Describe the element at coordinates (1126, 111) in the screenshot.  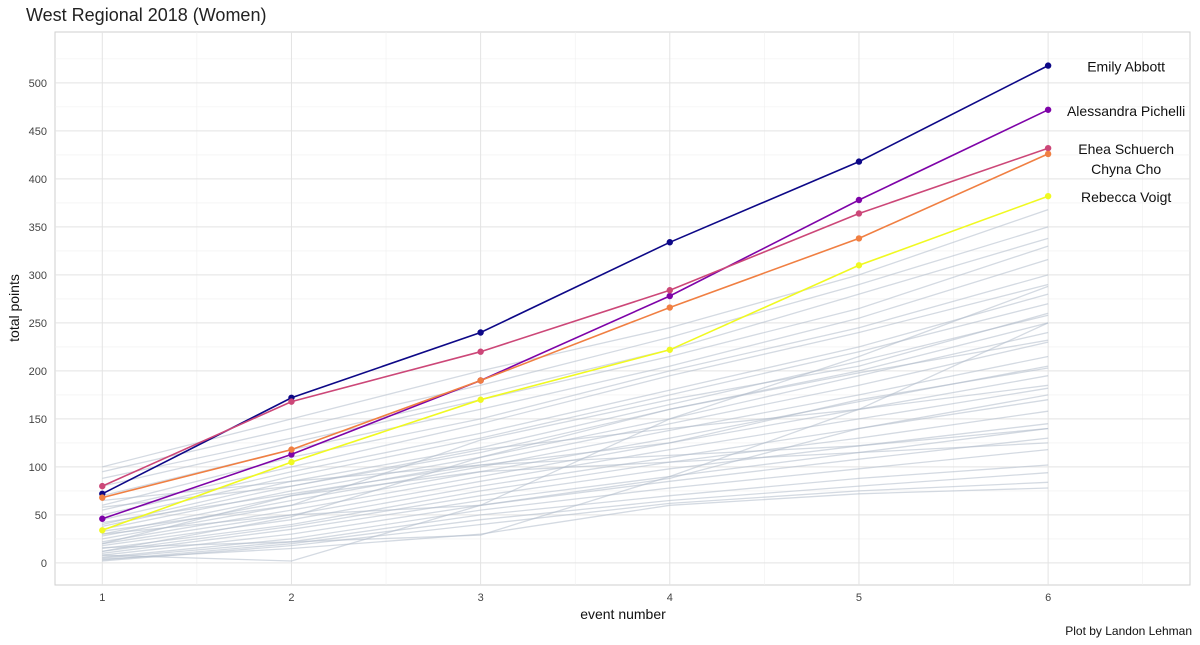
I see `series-end-label: Alessandra Pichelli` at that location.